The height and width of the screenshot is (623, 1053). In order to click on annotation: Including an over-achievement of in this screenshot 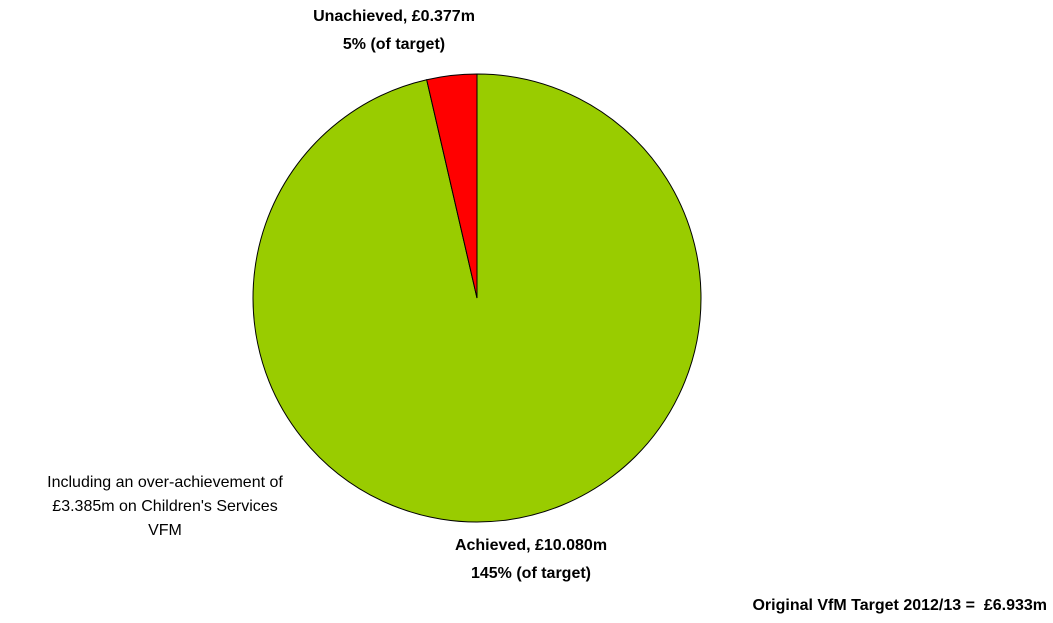, I will do `click(165, 482)`.